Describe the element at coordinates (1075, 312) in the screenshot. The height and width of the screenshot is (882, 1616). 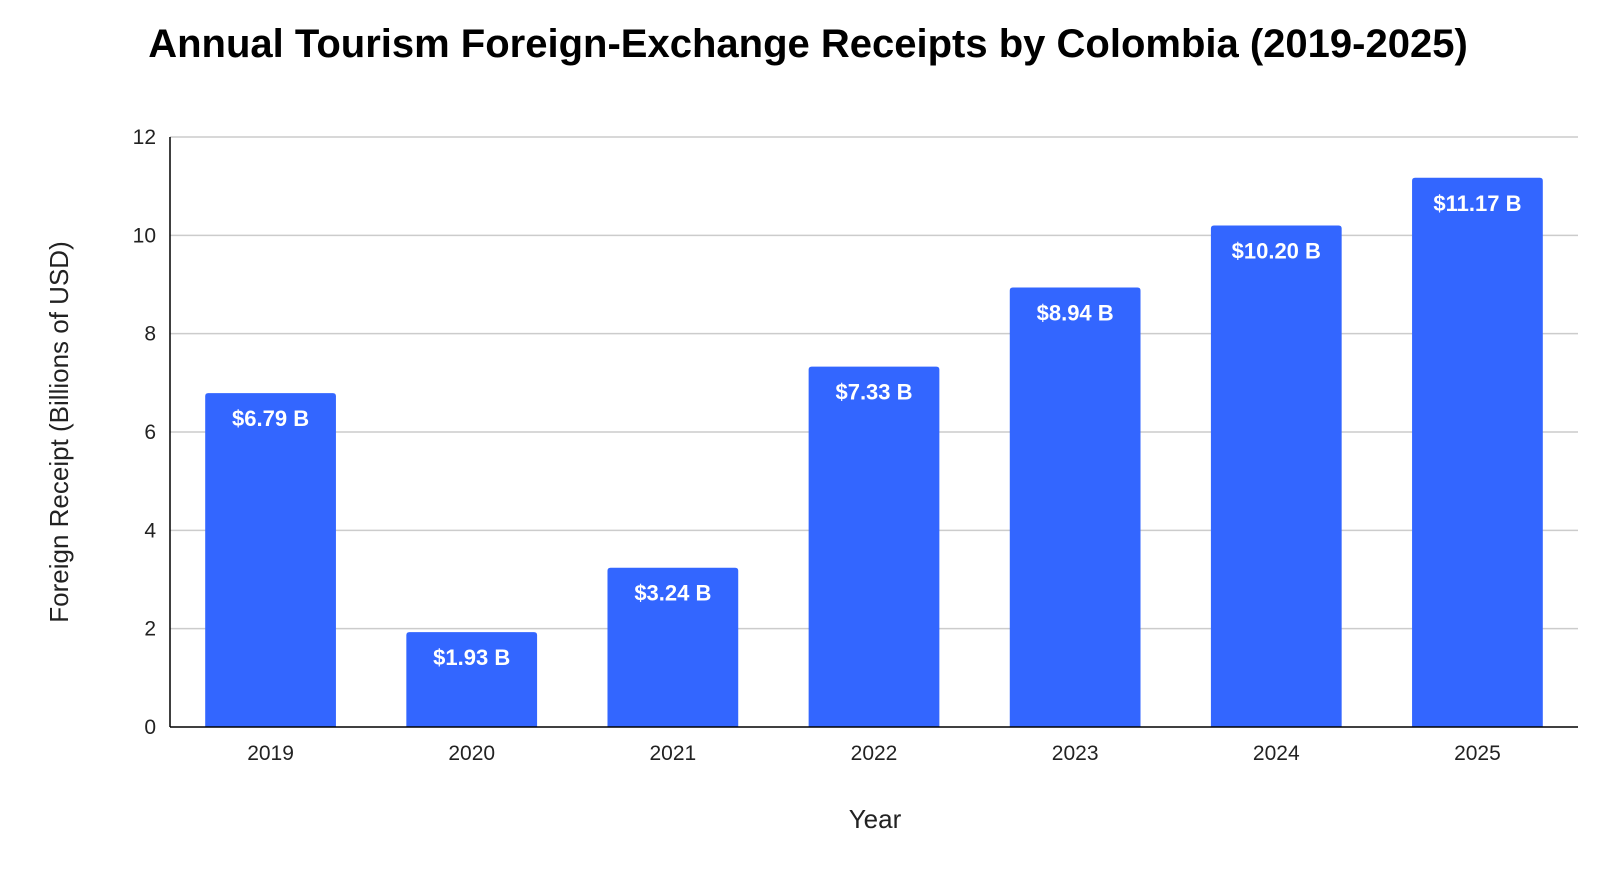
I see `data-label-2023: $8.94 B` at that location.